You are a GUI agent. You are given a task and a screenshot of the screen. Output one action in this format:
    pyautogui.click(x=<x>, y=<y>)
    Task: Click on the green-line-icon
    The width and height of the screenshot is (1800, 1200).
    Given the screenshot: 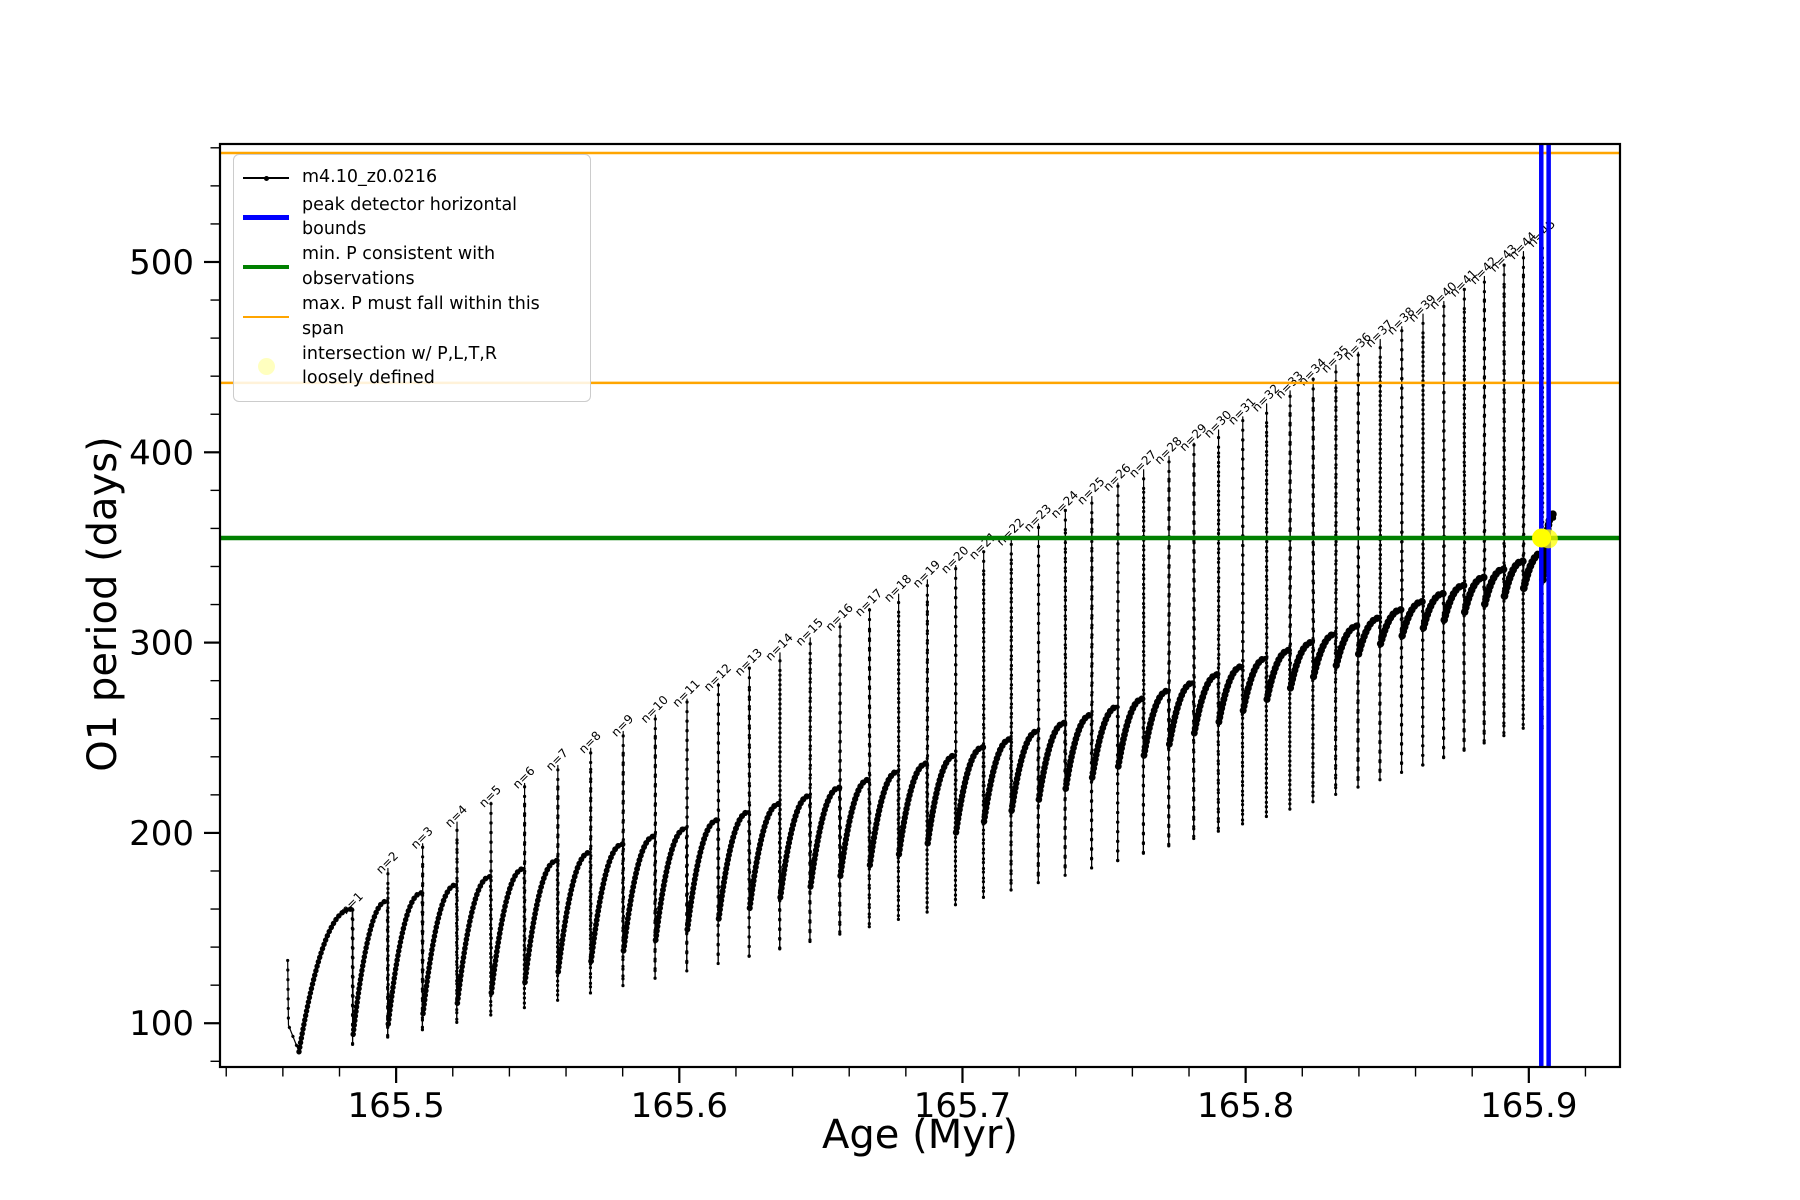 What is the action you would take?
    pyautogui.click(x=266, y=267)
    